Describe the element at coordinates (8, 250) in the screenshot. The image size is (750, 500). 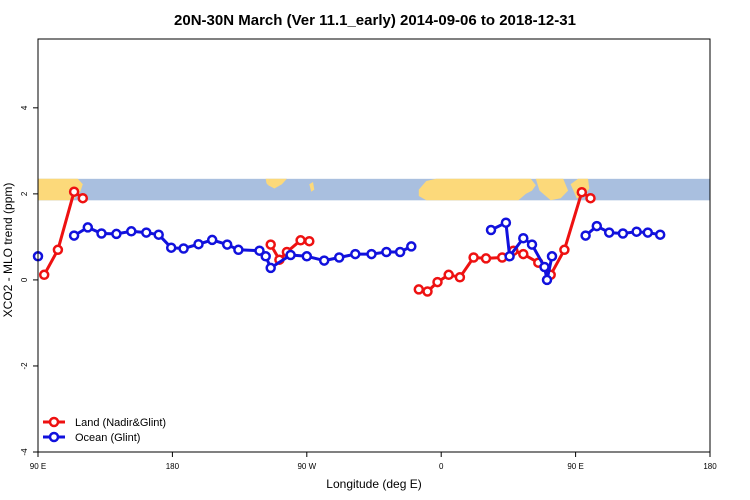
I see `y-axis-label: XCO2 - MLO trend (ppm)` at that location.